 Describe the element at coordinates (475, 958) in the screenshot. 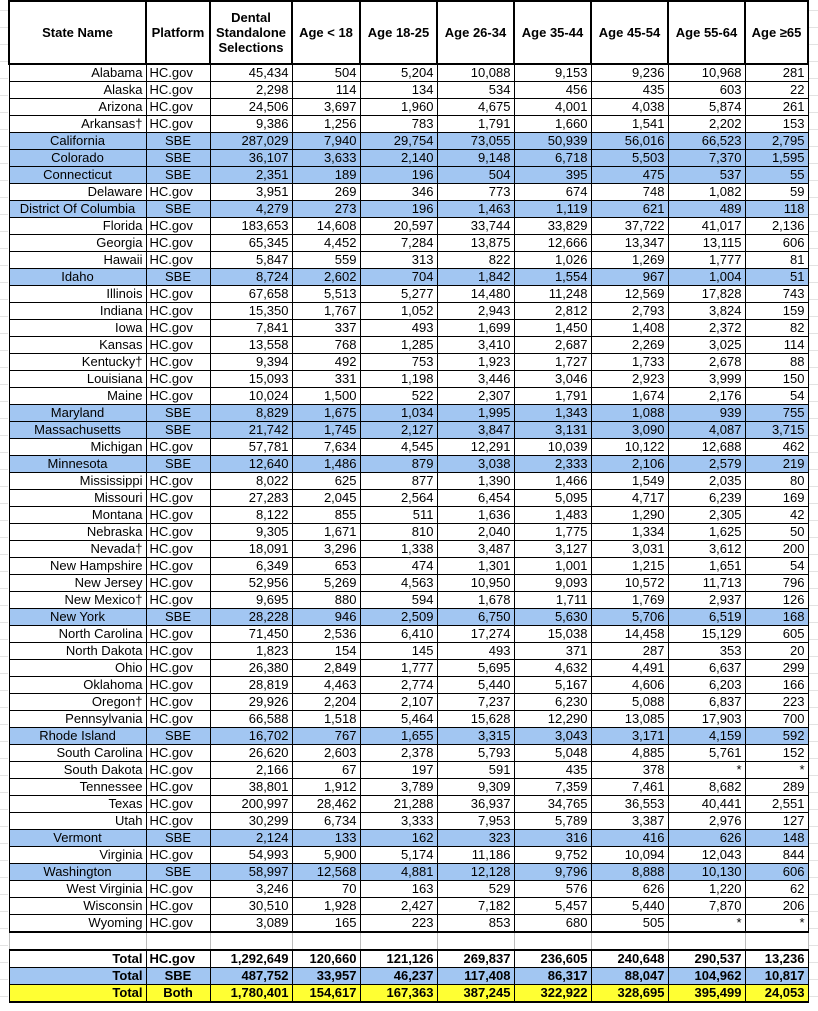

I see `age-26-34-cell: 269,837` at that location.